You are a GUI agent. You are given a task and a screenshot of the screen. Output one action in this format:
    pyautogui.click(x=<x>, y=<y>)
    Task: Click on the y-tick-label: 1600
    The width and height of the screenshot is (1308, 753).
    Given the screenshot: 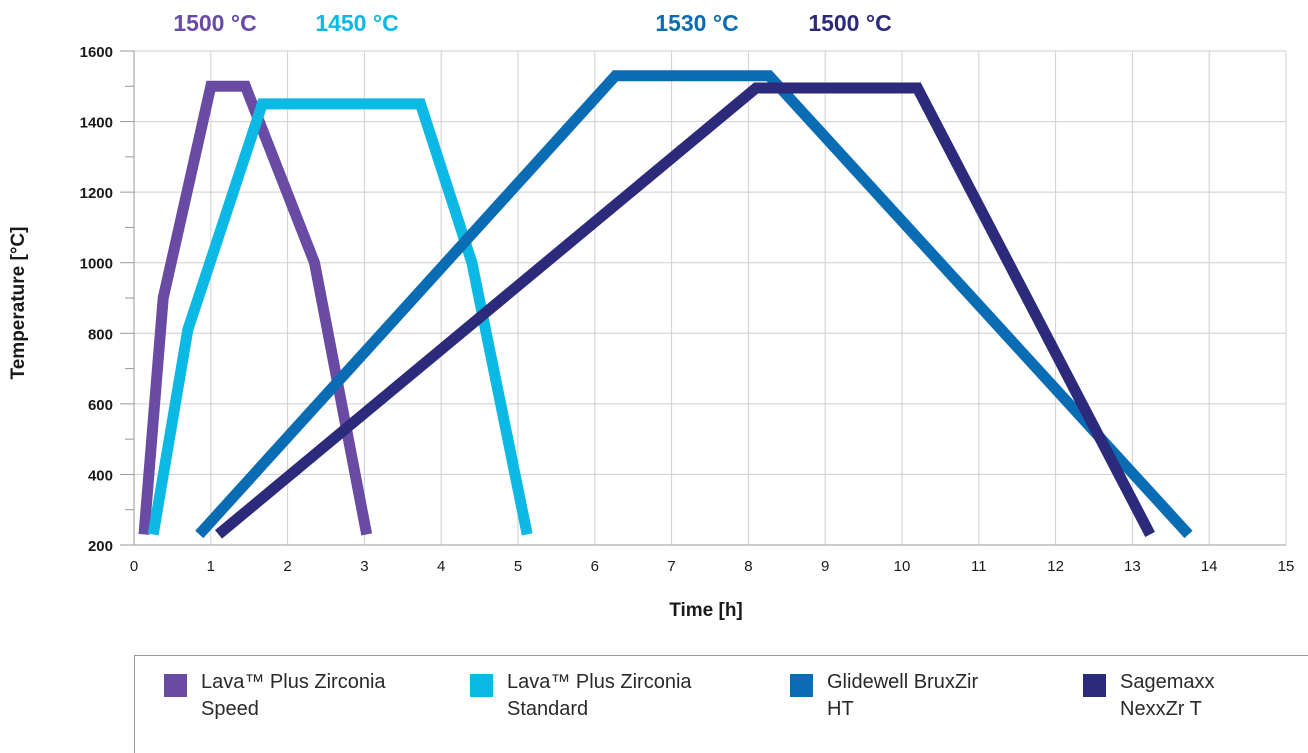 What is the action you would take?
    pyautogui.click(x=96, y=52)
    